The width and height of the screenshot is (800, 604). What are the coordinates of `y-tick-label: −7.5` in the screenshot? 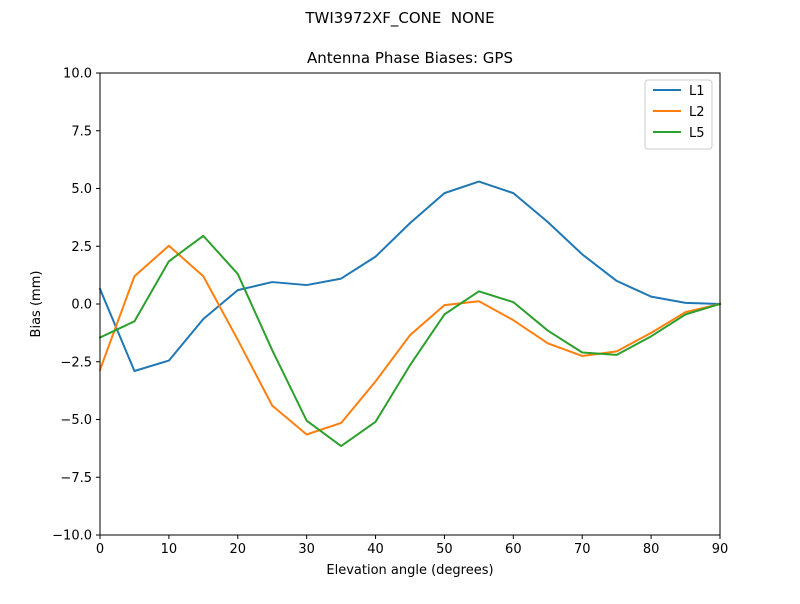 It's located at (76, 478).